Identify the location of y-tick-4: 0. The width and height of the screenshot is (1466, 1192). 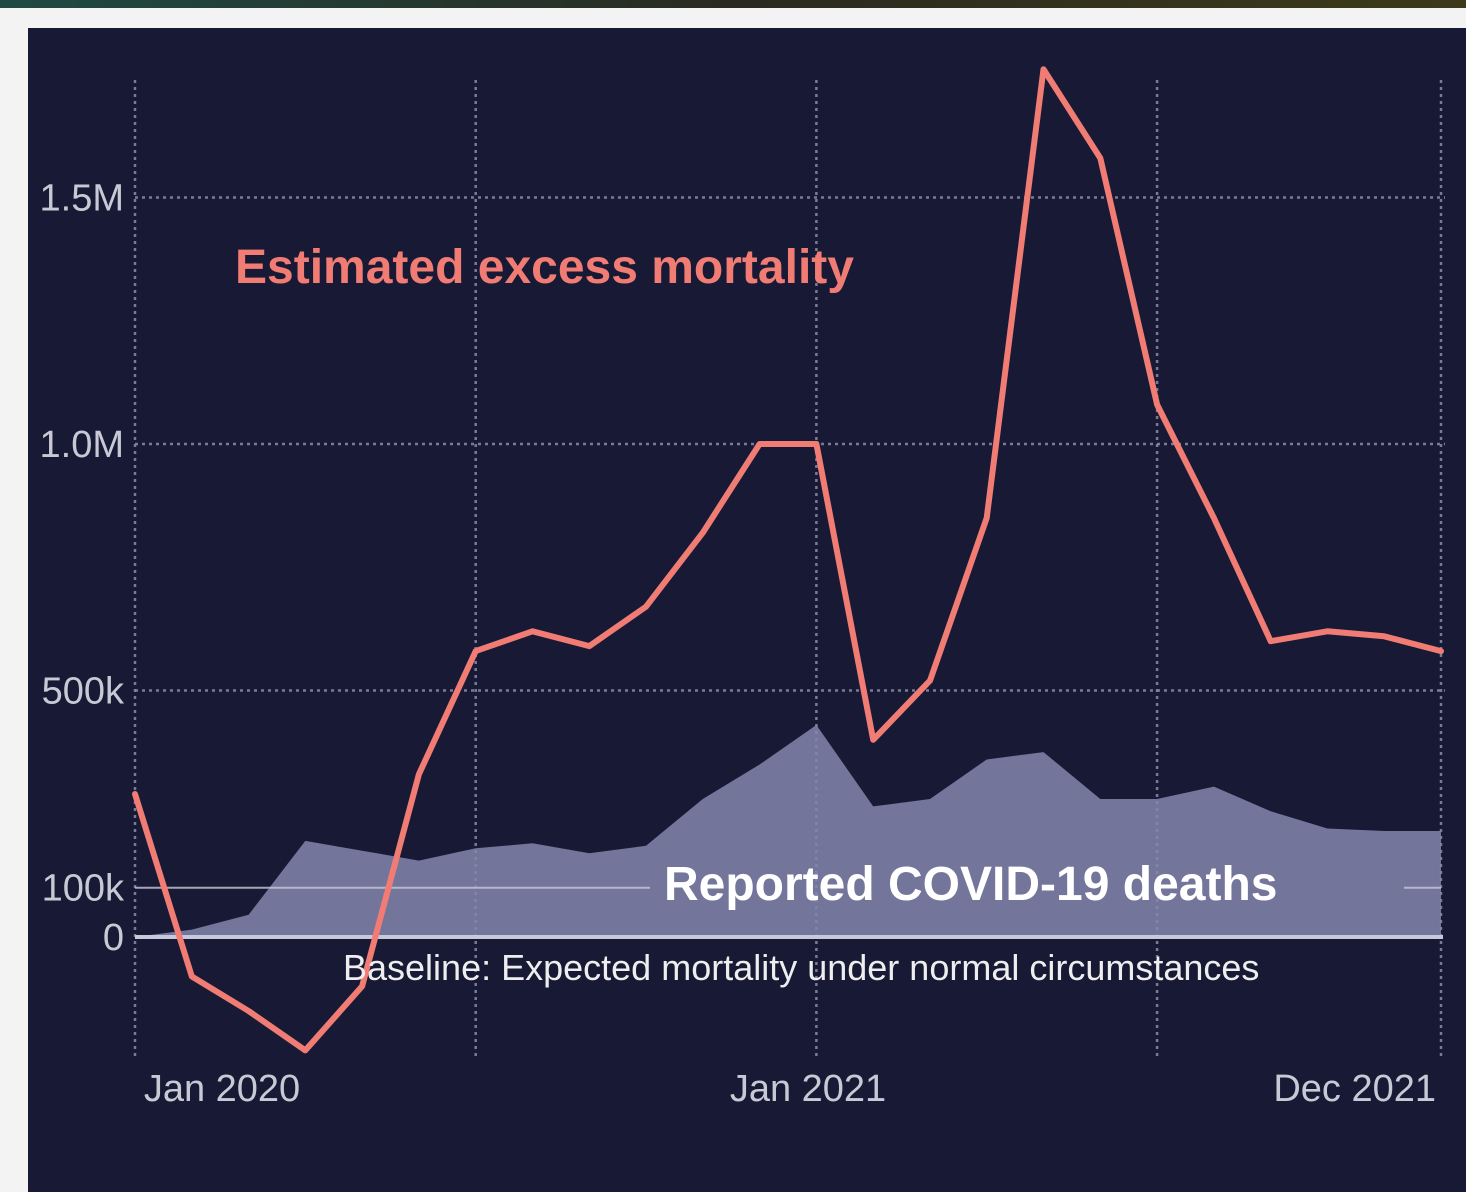
(113, 938).